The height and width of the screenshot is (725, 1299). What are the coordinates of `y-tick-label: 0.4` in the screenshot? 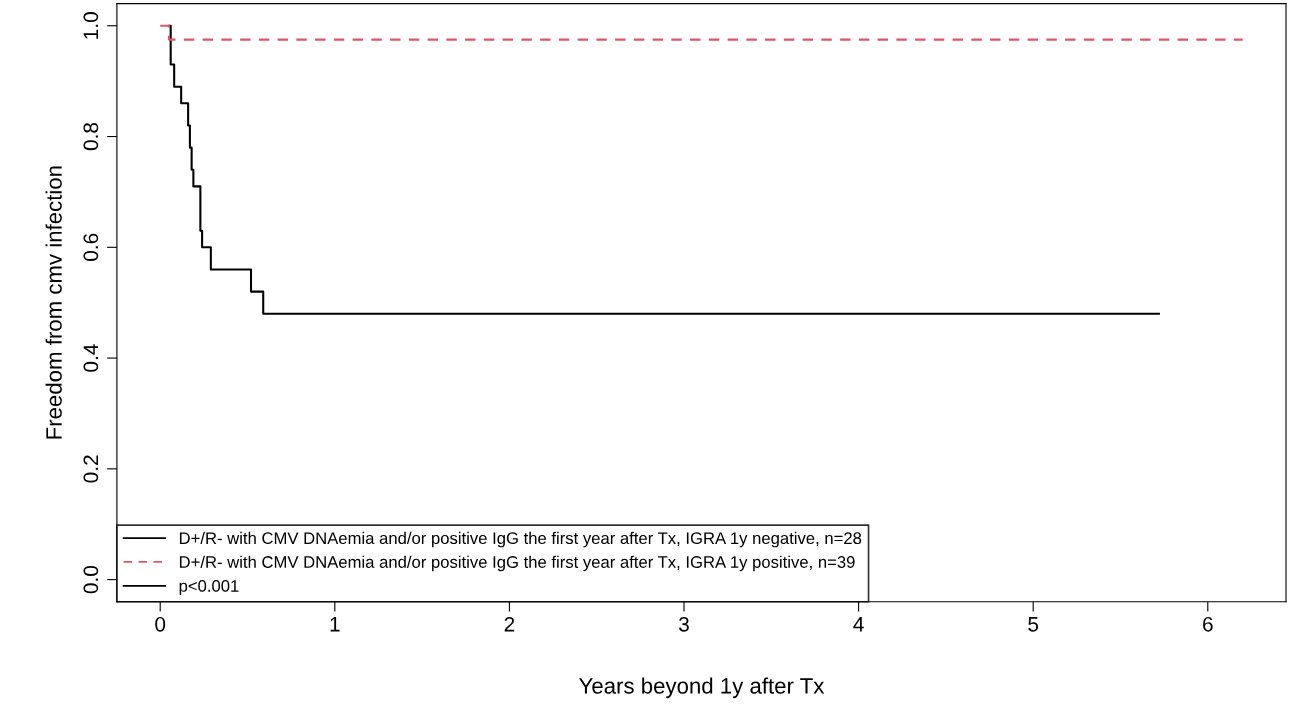 It's located at (91, 358).